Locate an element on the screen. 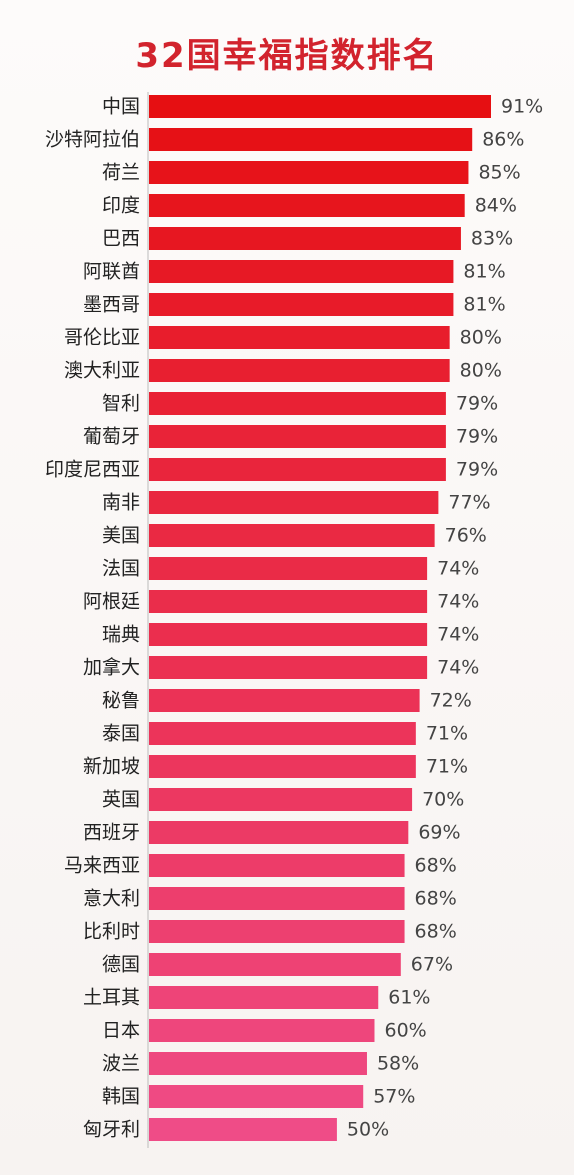 The width and height of the screenshot is (574, 1175). category-label: 沙特阿拉伯 is located at coordinates (92, 140).